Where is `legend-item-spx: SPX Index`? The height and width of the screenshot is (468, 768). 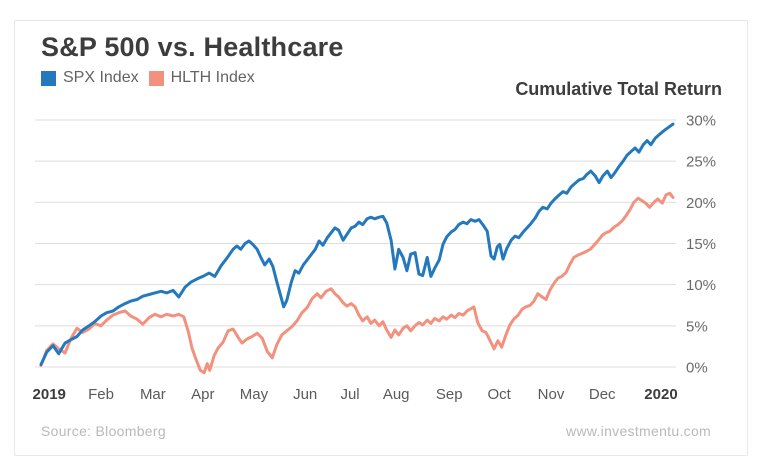
legend-item-spx: SPX Index is located at coordinates (90, 78).